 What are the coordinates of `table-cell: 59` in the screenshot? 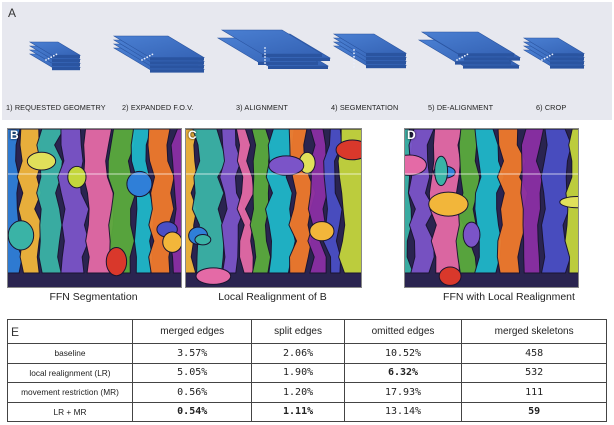 It's located at (534, 412).